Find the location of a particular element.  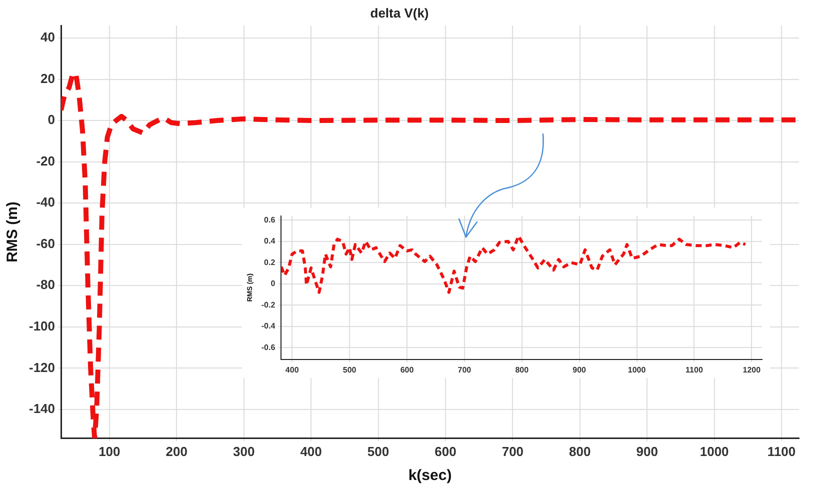

y-tick-label: 0.4 is located at coordinates (270, 241).